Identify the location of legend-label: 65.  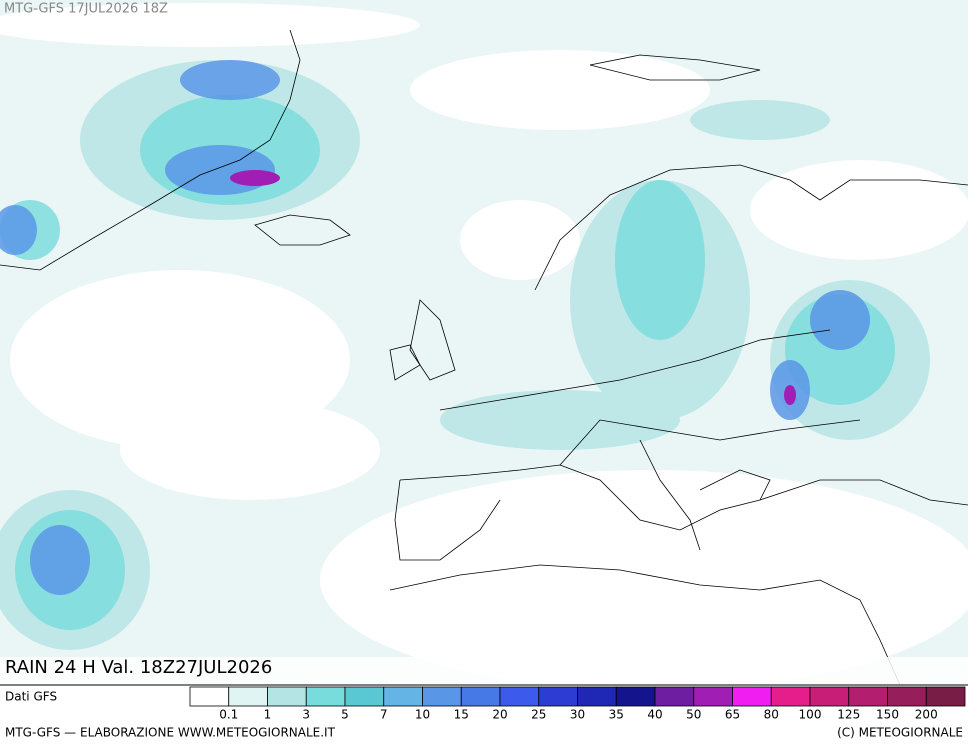
(732, 715).